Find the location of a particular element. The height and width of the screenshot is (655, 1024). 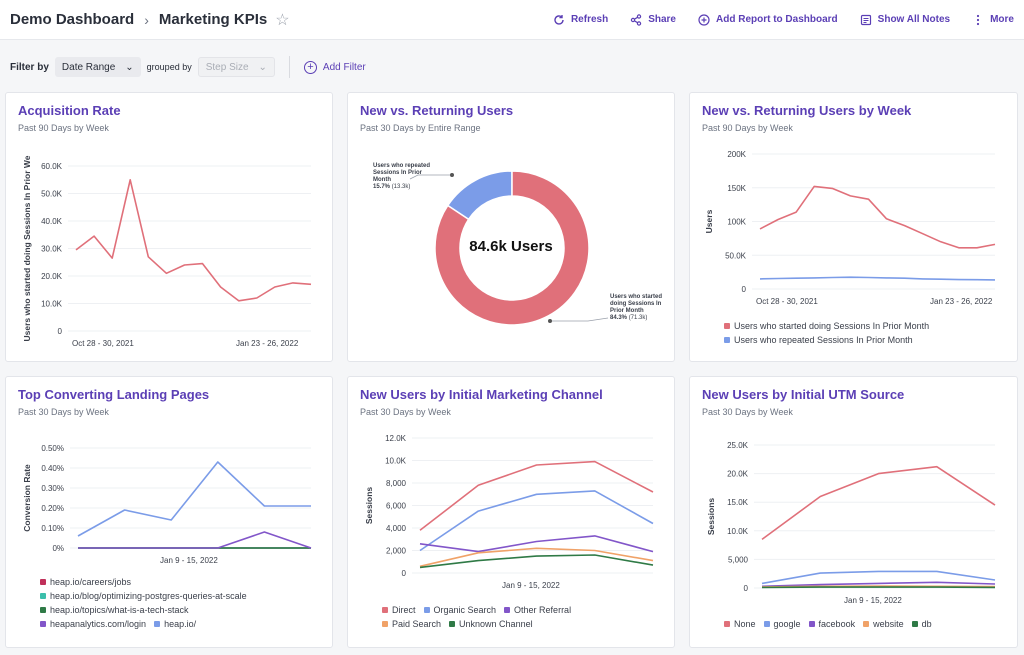

legend-item: heap.io/topics/what-is-a-tech-stack is located at coordinates (143, 610).